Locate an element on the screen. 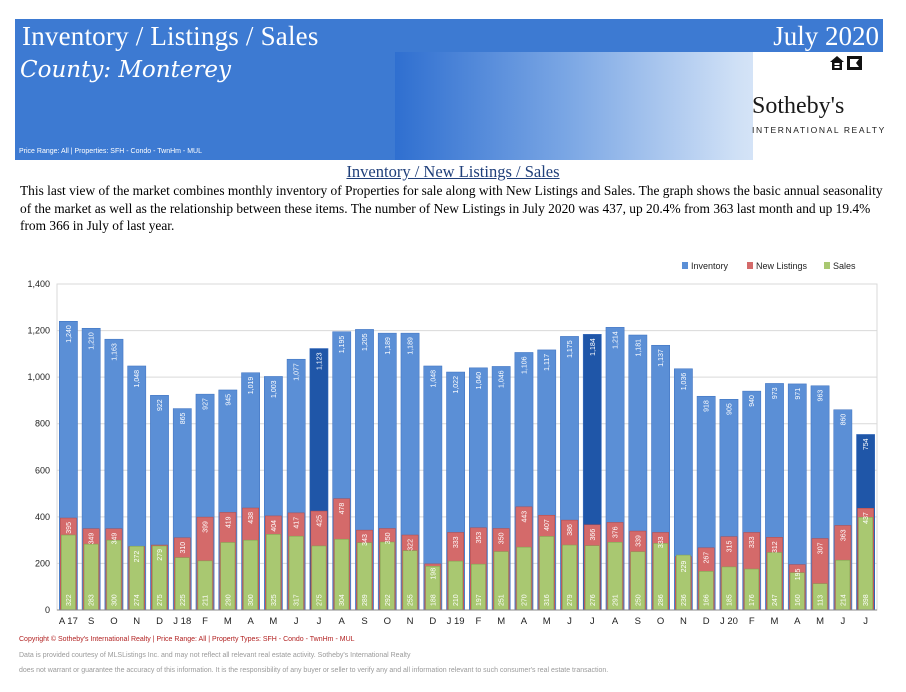 The height and width of the screenshot is (692, 906). new-listings-data-label: 478 is located at coordinates (342, 509).